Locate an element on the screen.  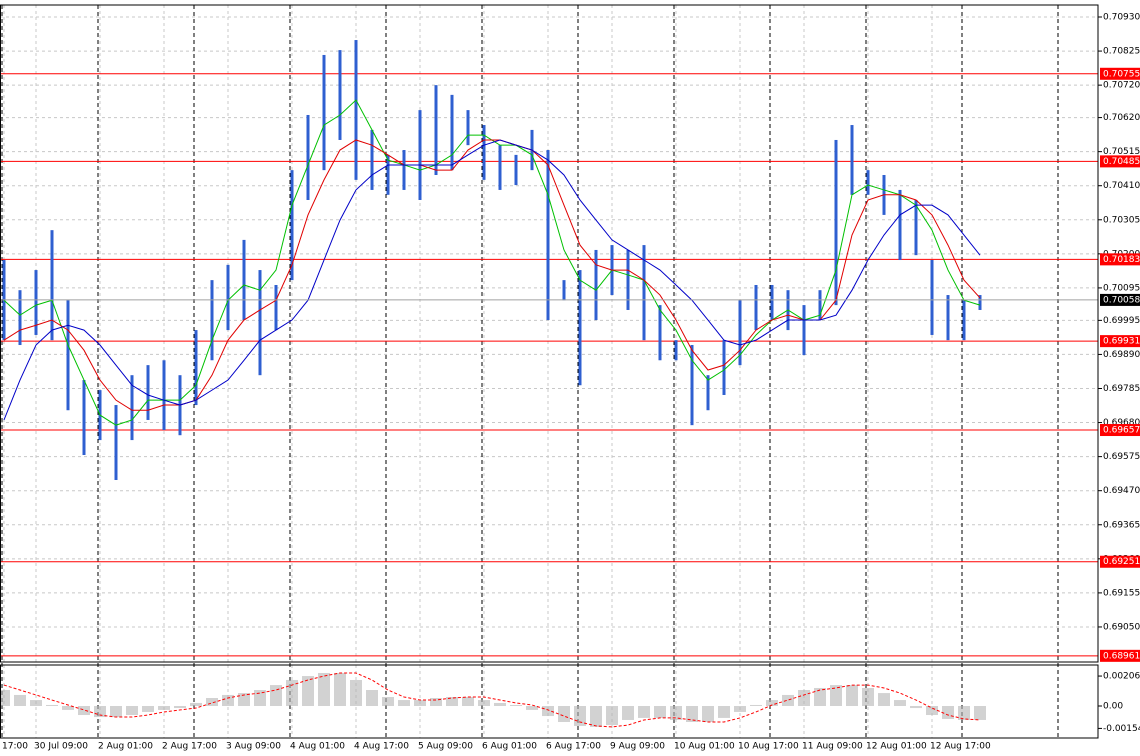
x-tick-label: 12 Aug 01:00 is located at coordinates (896, 747).